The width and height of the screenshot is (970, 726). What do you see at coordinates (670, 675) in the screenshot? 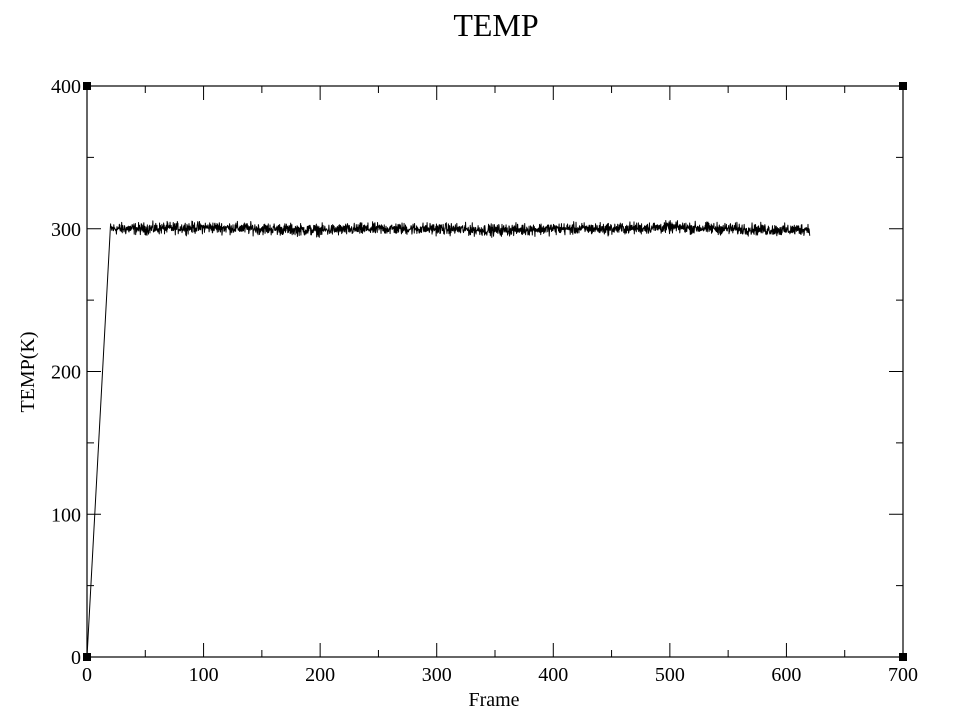
I see `x-tick-label: 500` at bounding box center [670, 675].